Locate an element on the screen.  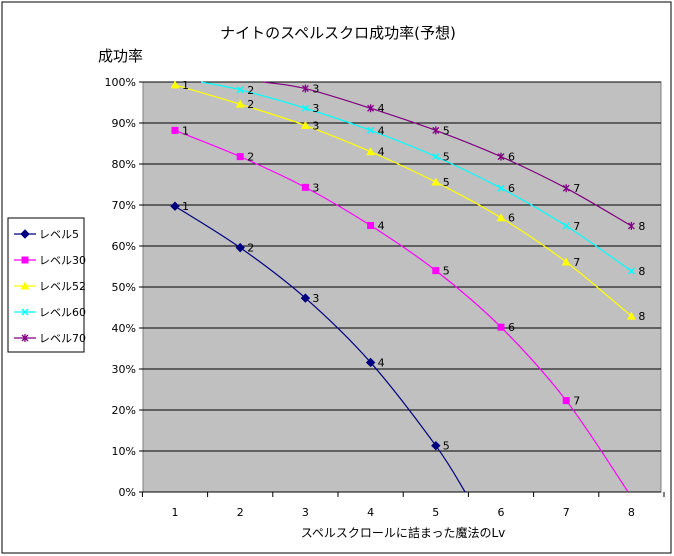
legend-entry: レベル60 is located at coordinates (50, 312).